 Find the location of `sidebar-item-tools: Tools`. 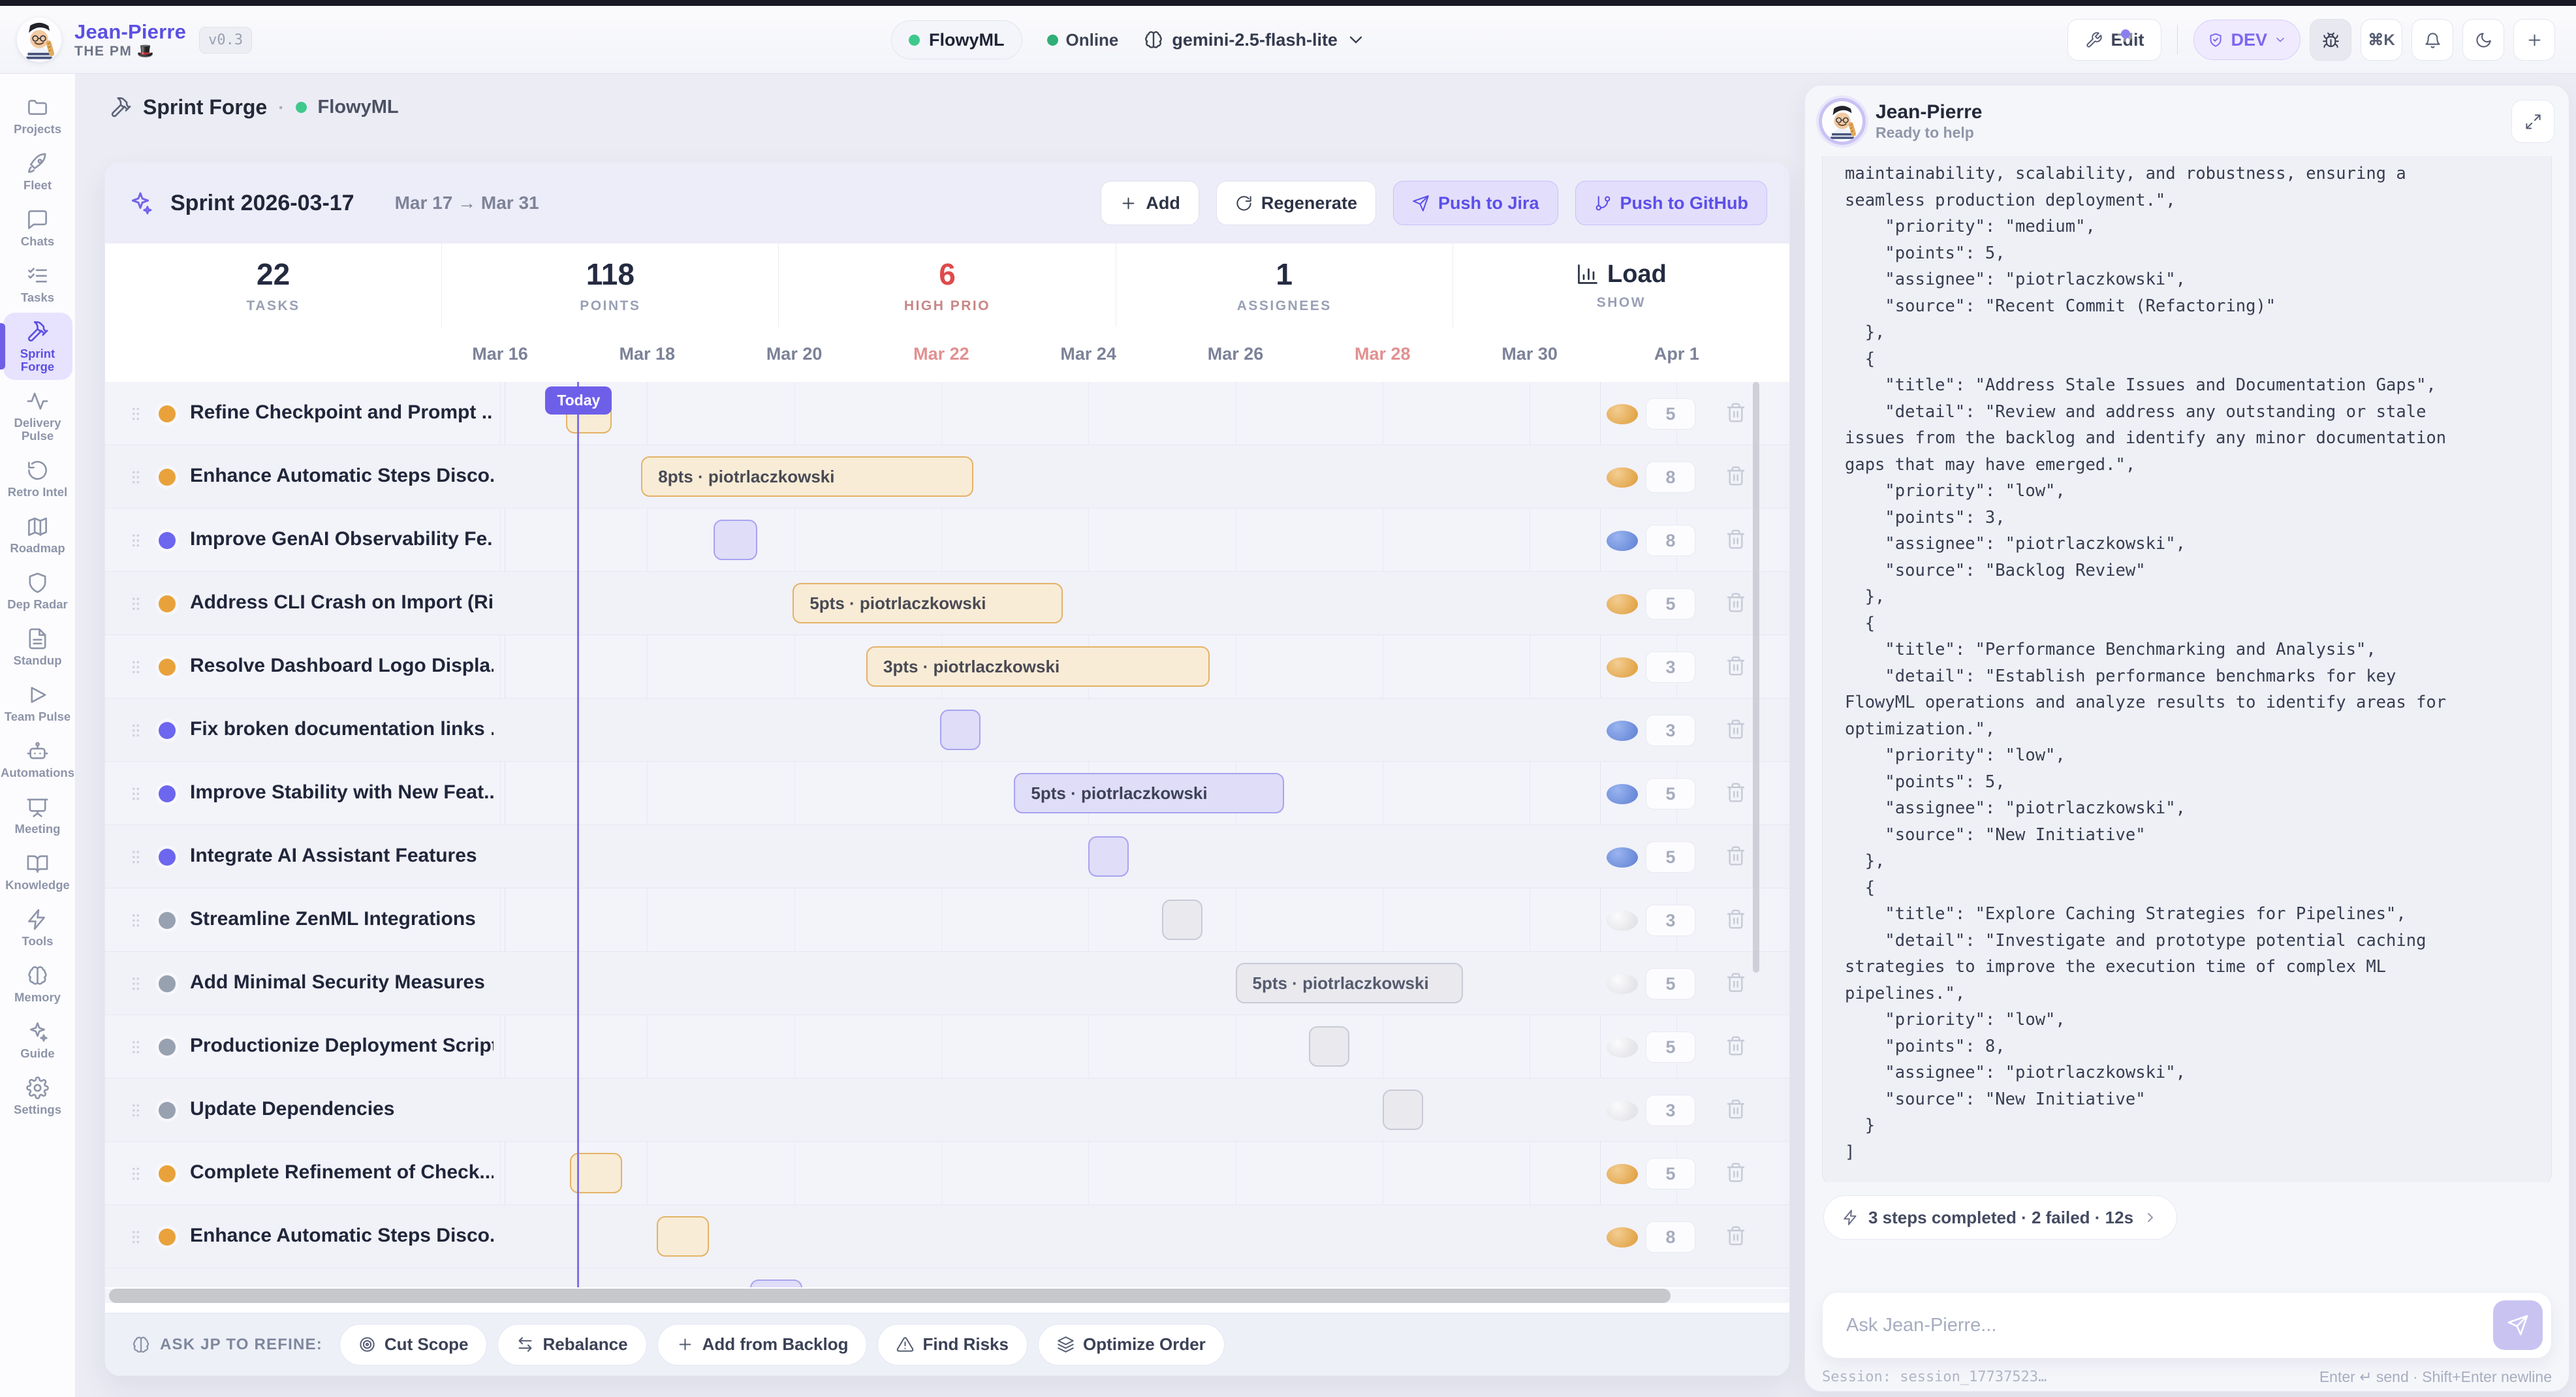

sidebar-item-tools: Tools is located at coordinates (37, 927).